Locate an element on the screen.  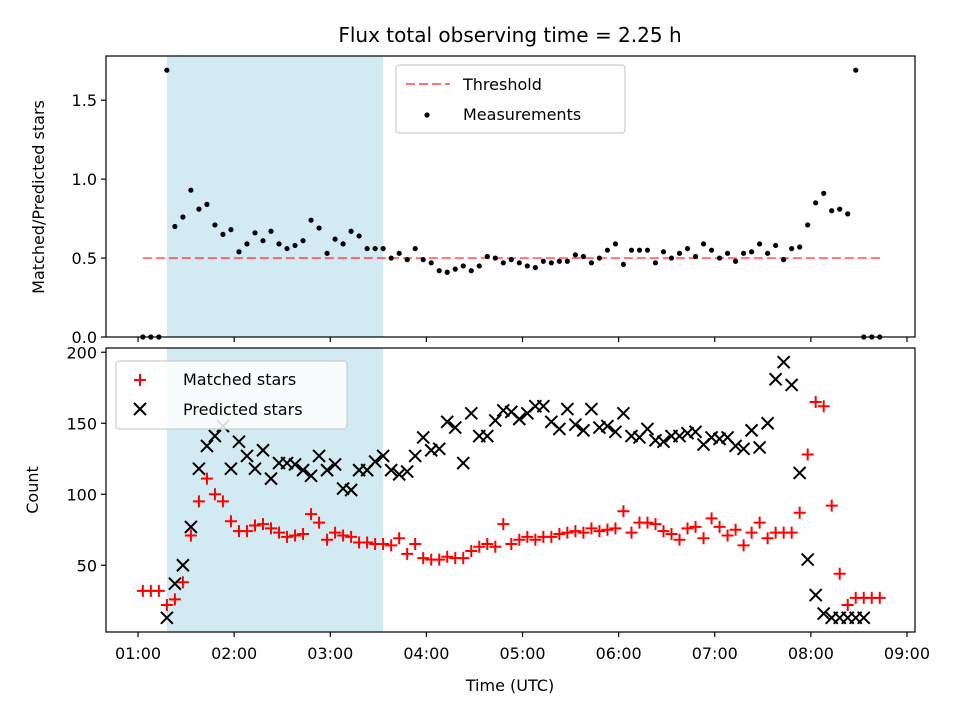
top-y-tick-label: 0.0 is located at coordinates (84, 337).